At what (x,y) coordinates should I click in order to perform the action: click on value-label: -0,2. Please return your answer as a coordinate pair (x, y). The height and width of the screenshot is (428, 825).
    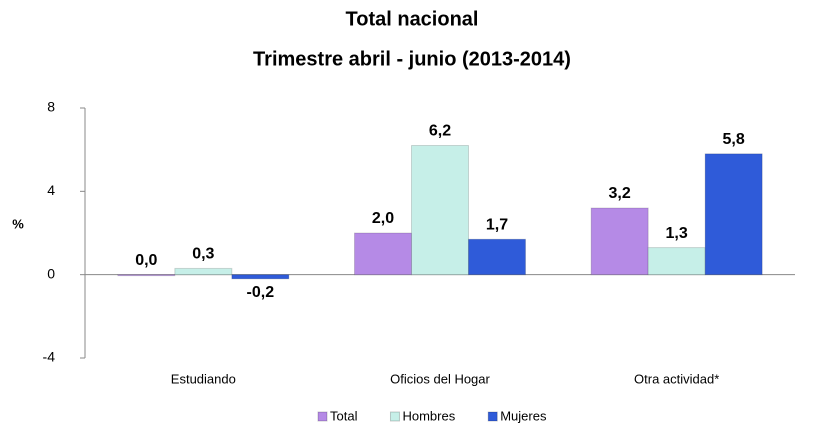
    Looking at the image, I should click on (261, 292).